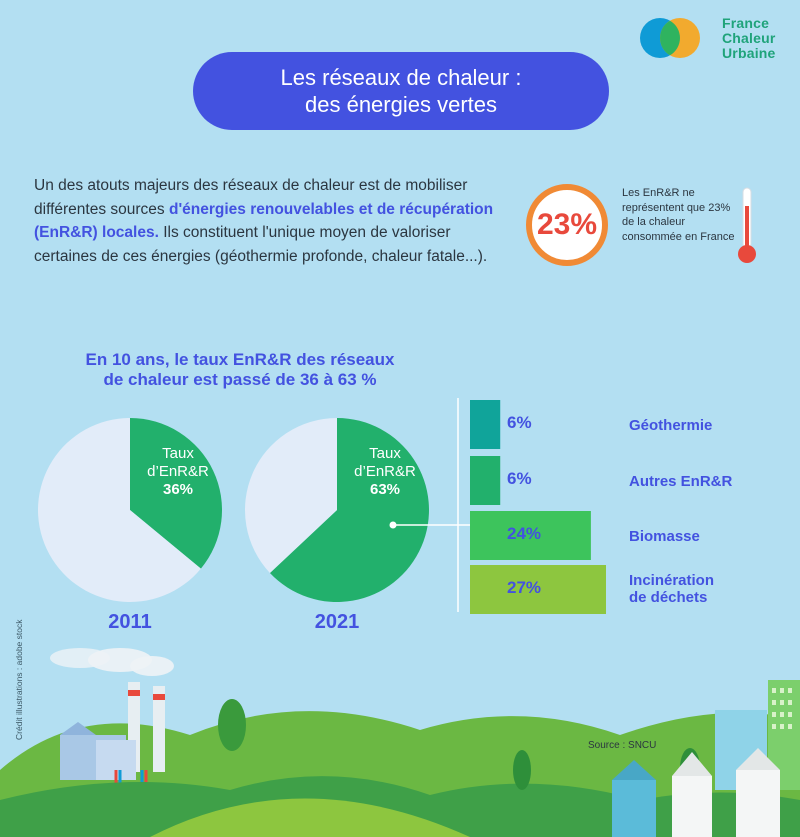  I want to click on brand-line-1: France, so click(746, 23).